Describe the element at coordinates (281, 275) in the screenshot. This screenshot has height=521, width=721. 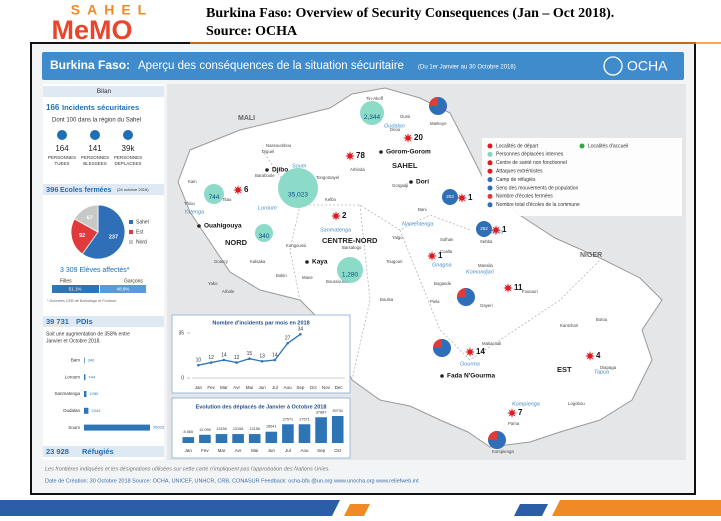
I see `locality-label: Bokin` at that location.